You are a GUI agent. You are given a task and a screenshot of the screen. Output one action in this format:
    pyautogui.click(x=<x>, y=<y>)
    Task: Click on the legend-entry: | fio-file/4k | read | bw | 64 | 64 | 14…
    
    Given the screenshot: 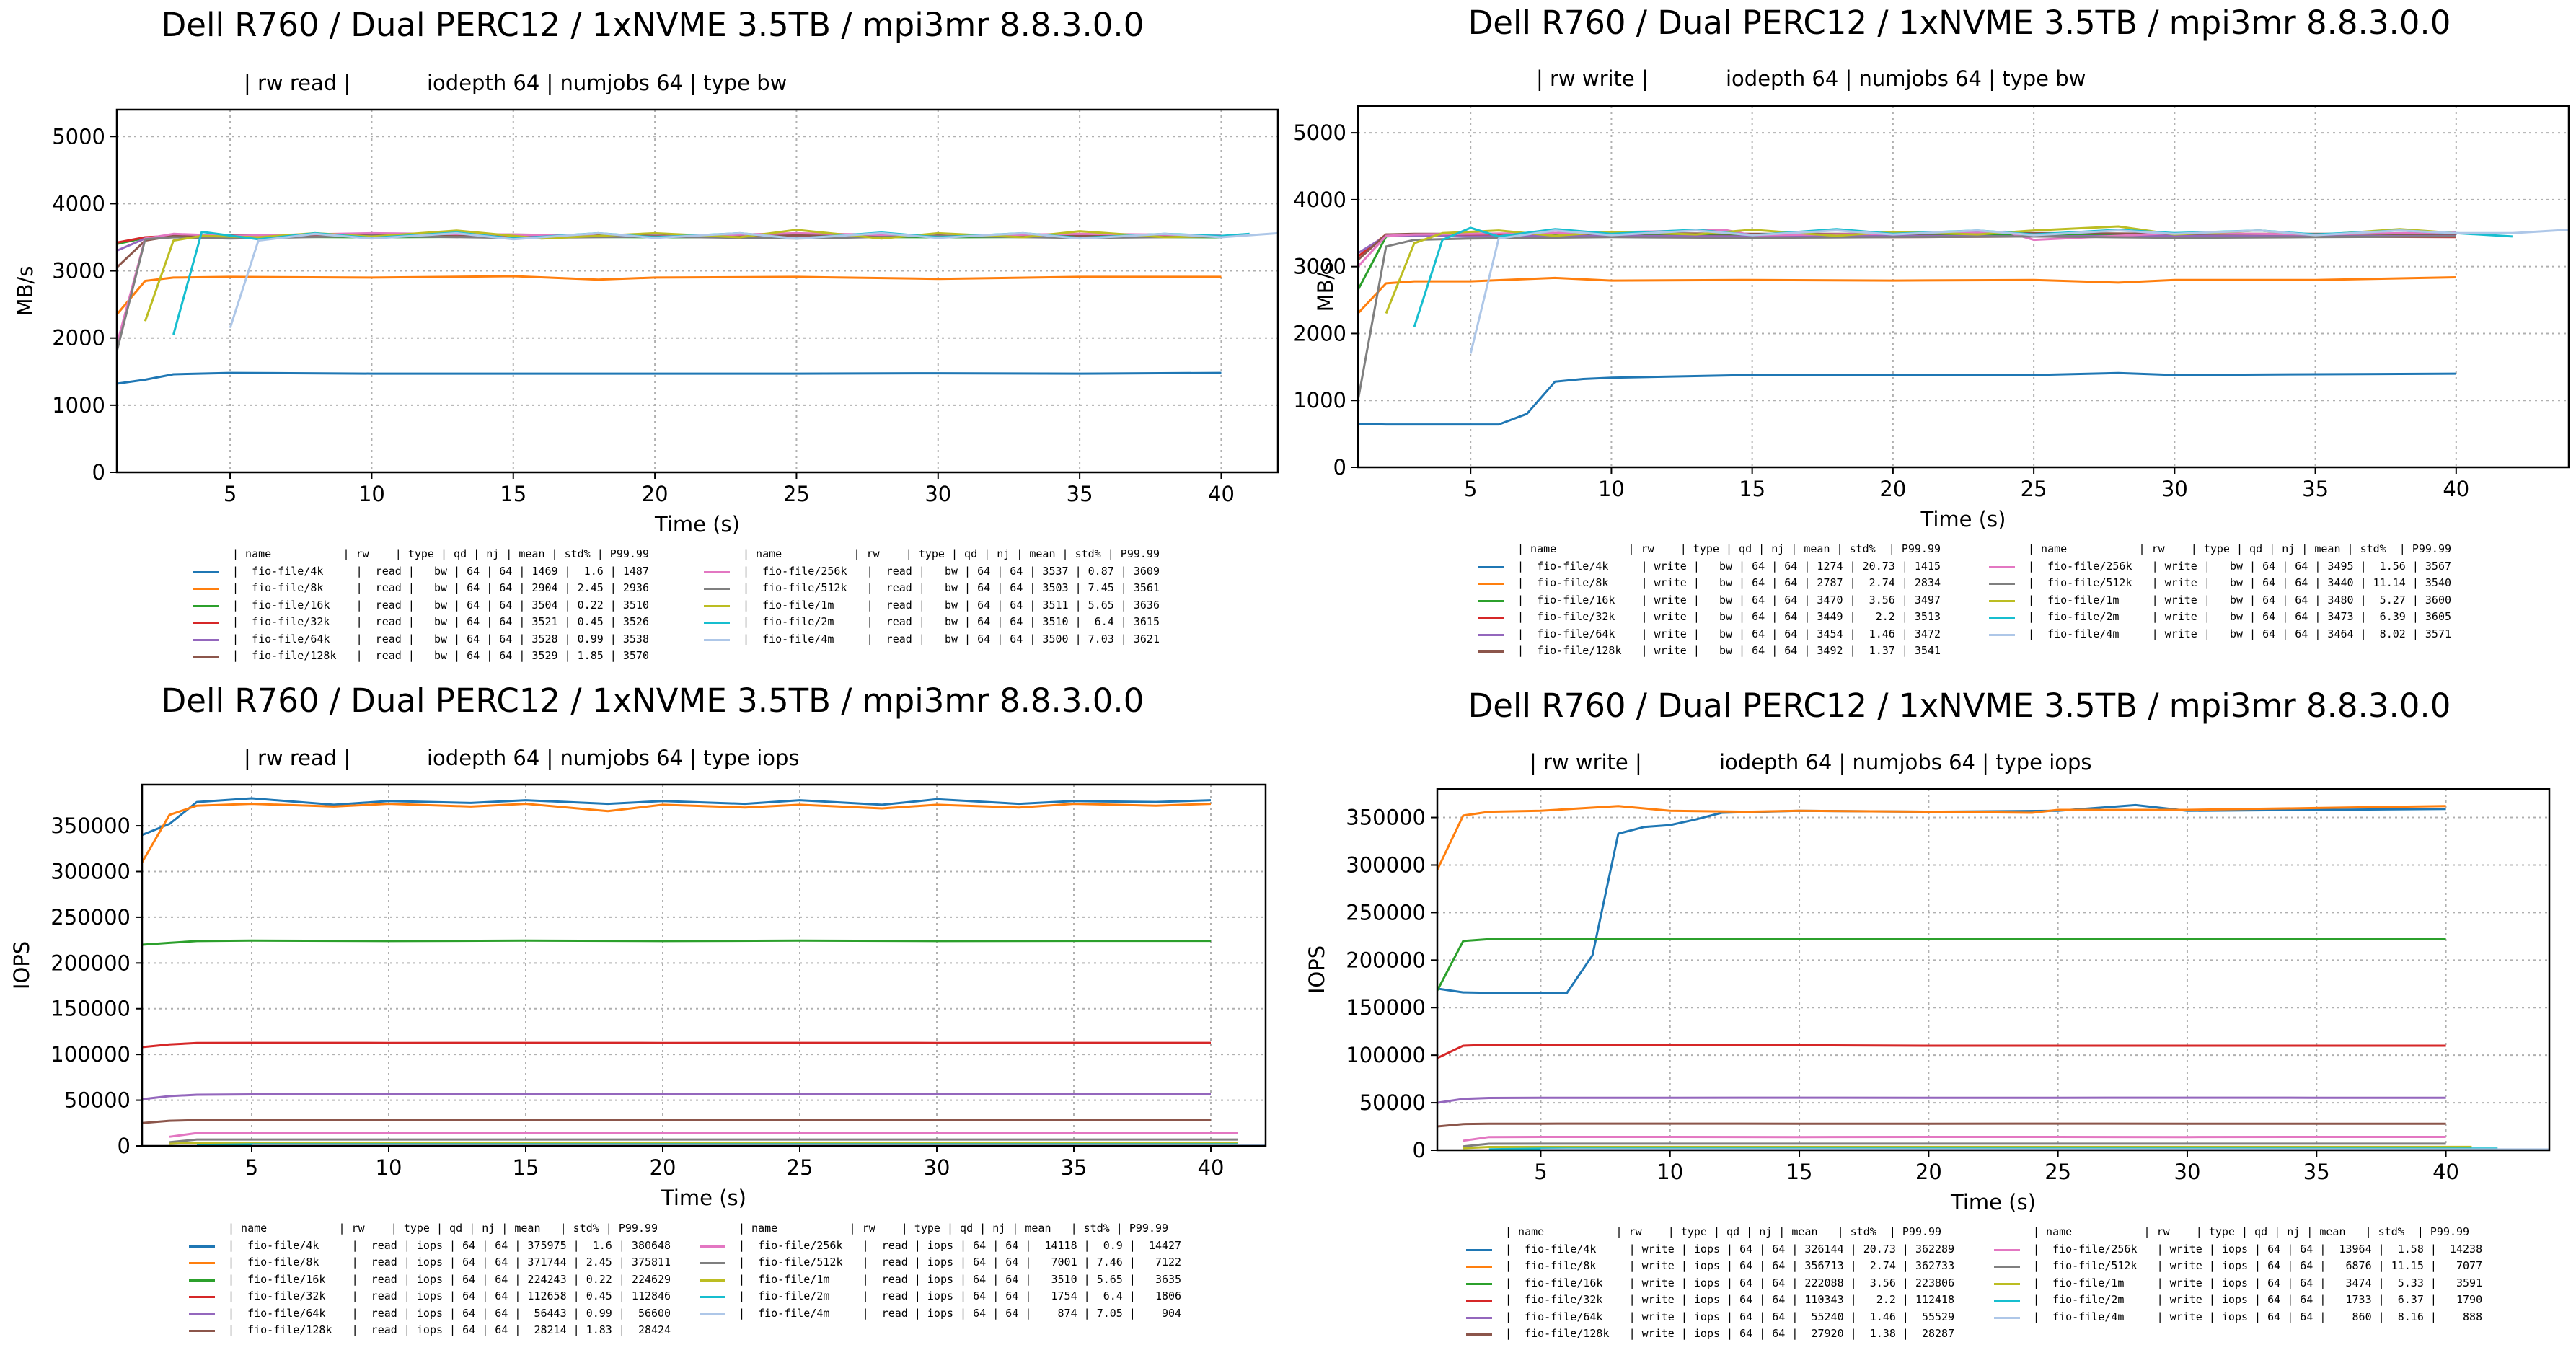 What is the action you would take?
    pyautogui.click(x=440, y=571)
    